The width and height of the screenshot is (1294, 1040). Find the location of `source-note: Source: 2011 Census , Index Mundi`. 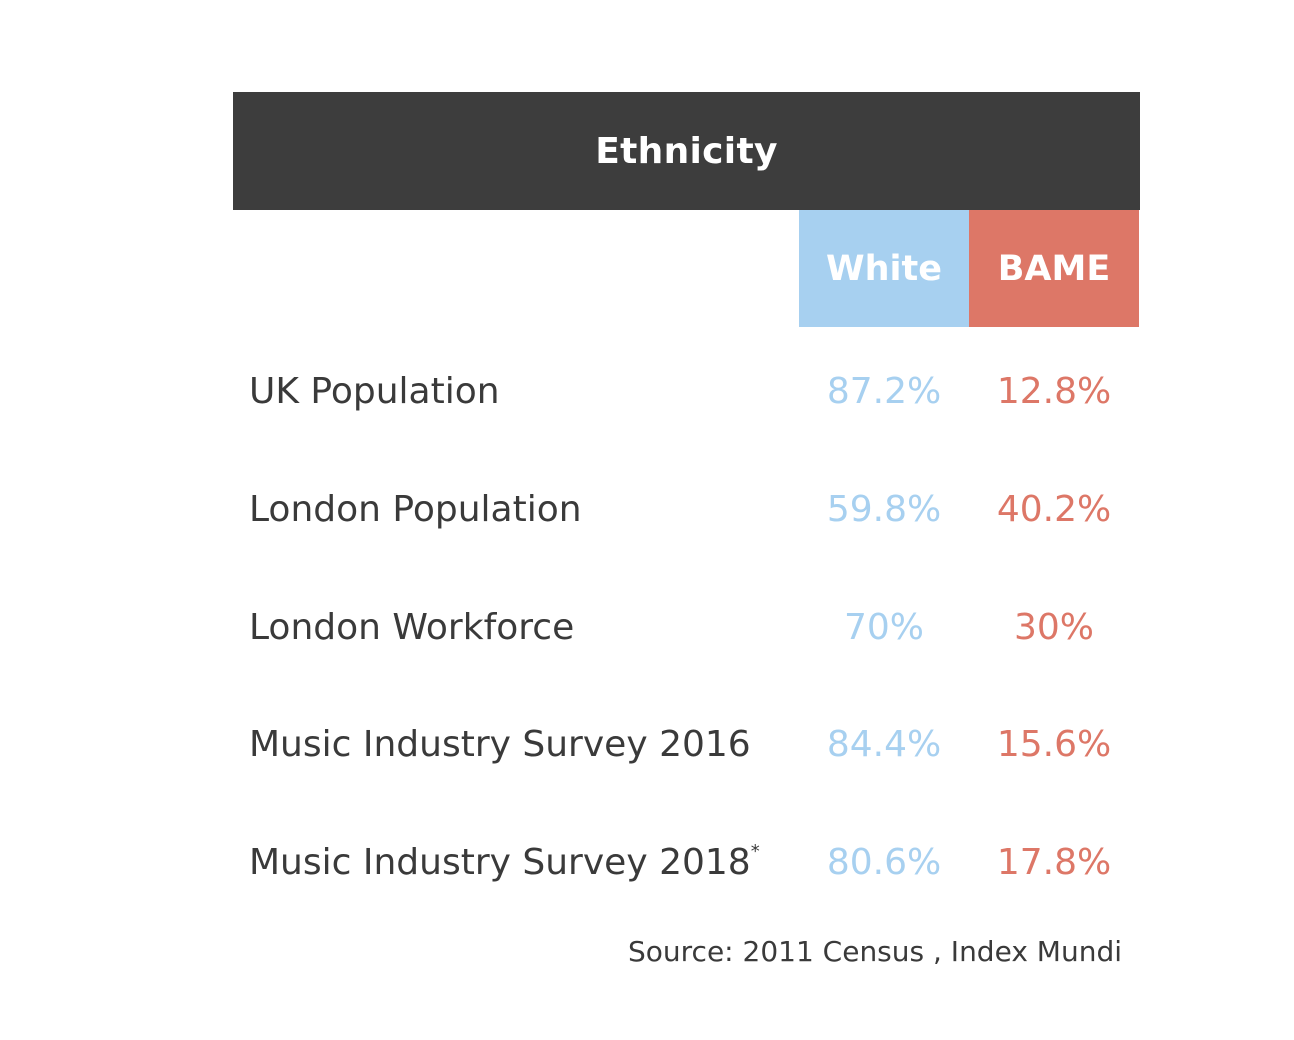

source-note: Source: 2011 Census , Index Mundi is located at coordinates (875, 951).